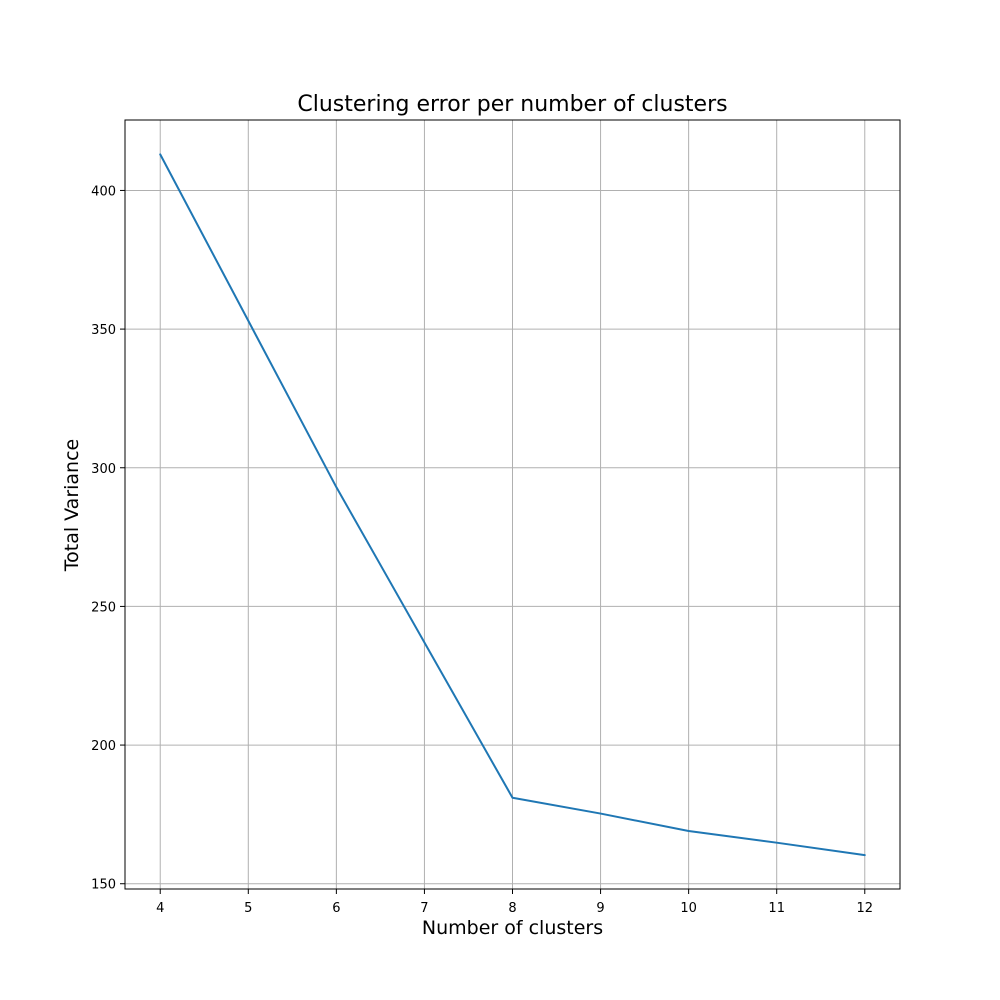 The image size is (1000, 1000). I want to click on x-tick-label: 8, so click(512, 908).